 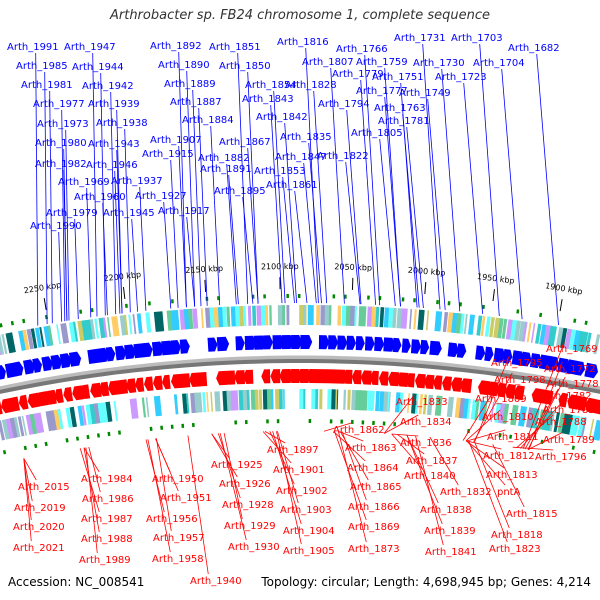 I want to click on kbp-tick-label: 2050 kbp, so click(x=353, y=267).